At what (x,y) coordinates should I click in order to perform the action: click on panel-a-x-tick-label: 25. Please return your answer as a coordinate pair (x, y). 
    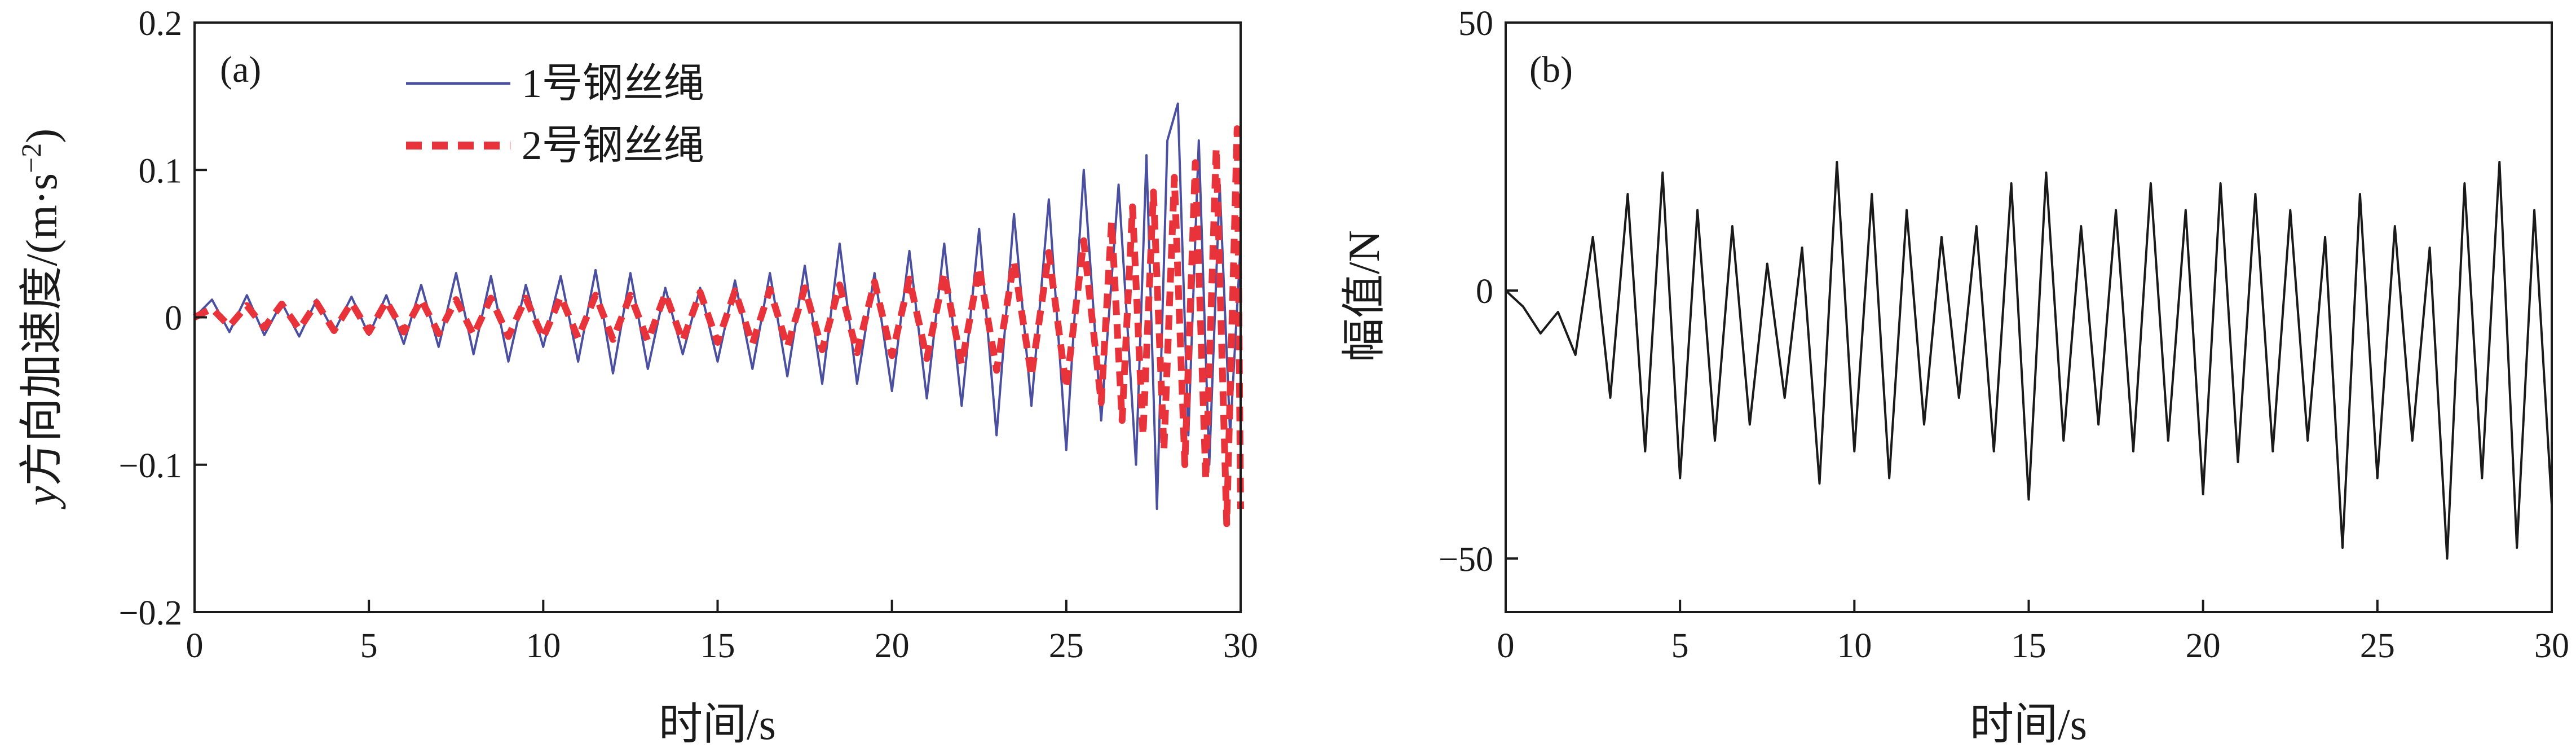
    Looking at the image, I should click on (1066, 646).